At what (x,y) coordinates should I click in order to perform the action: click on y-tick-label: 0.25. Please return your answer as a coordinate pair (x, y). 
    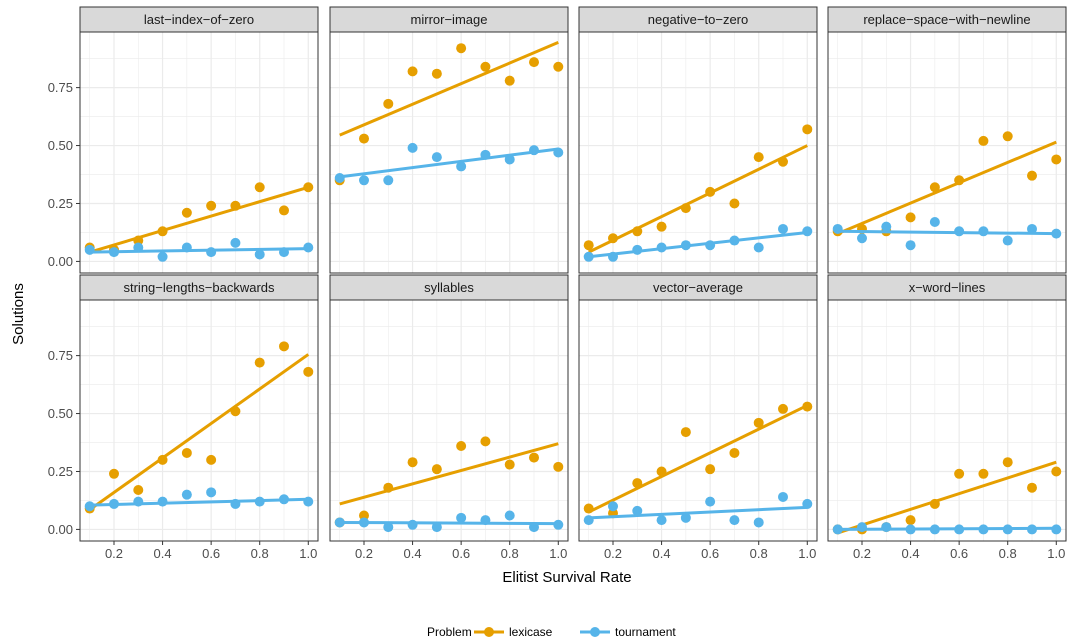
    Looking at the image, I should click on (60, 203).